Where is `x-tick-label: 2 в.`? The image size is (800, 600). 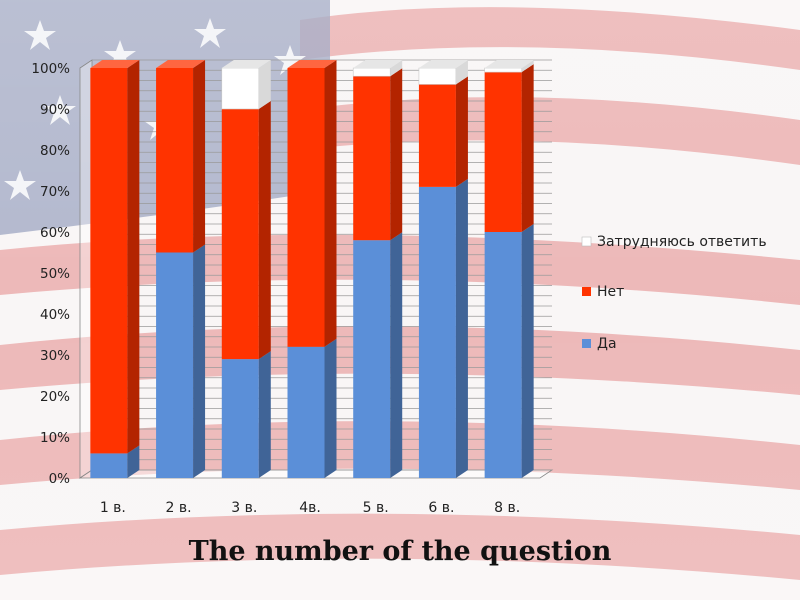
x-tick-label: 2 в. is located at coordinates (179, 508).